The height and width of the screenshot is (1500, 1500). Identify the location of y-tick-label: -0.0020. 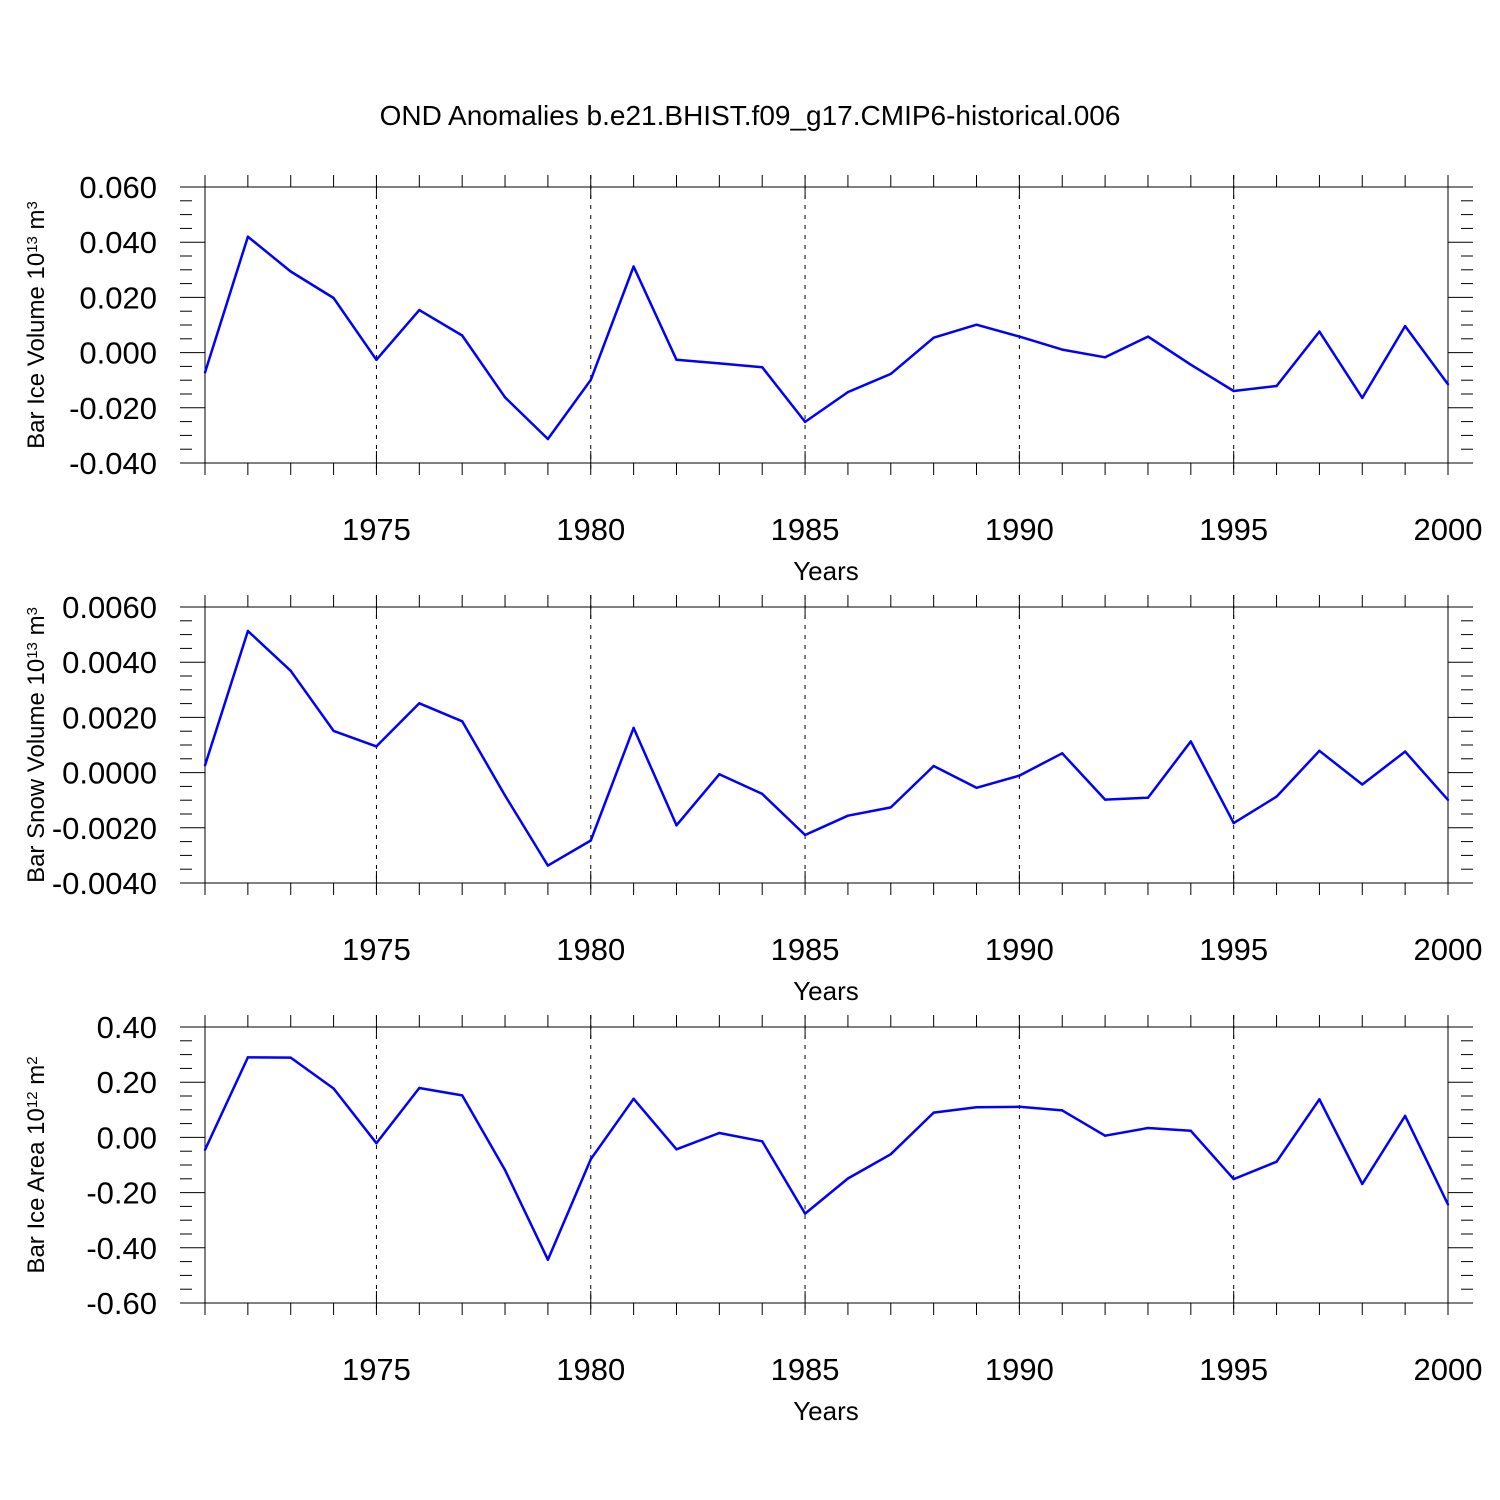
(104, 828).